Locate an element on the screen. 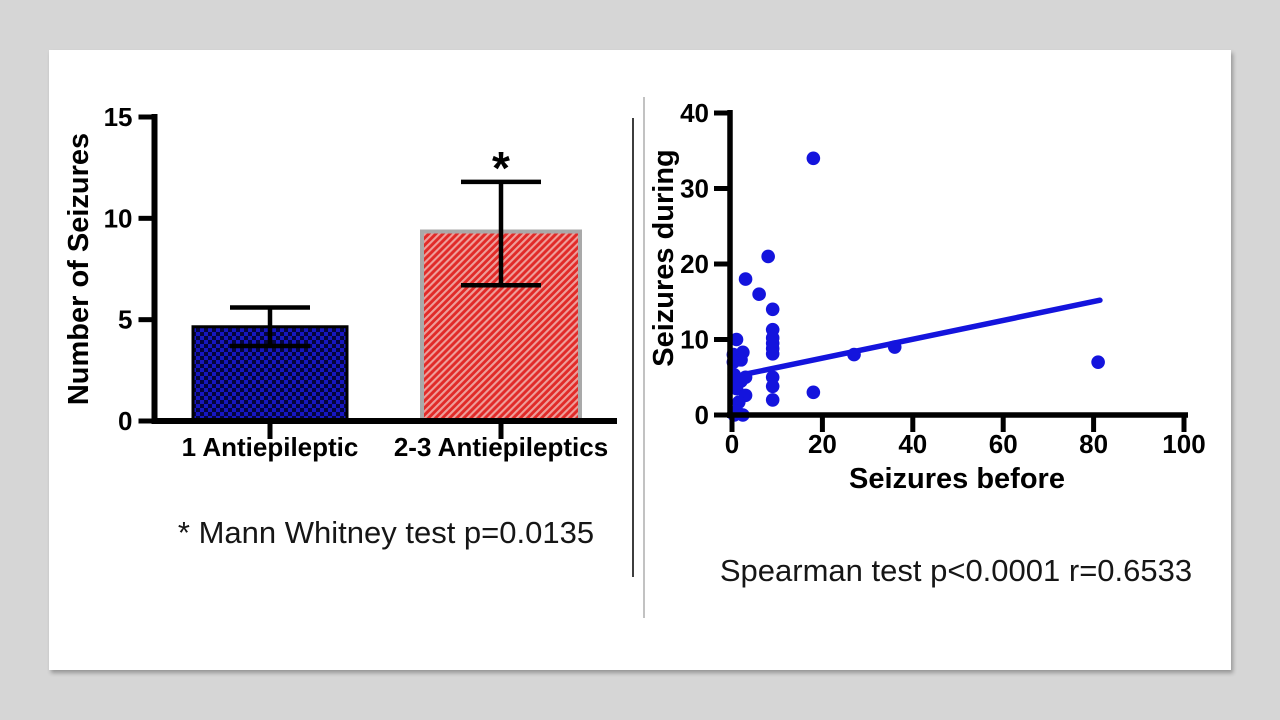  panel-divider-line is located at coordinates (633, 347).